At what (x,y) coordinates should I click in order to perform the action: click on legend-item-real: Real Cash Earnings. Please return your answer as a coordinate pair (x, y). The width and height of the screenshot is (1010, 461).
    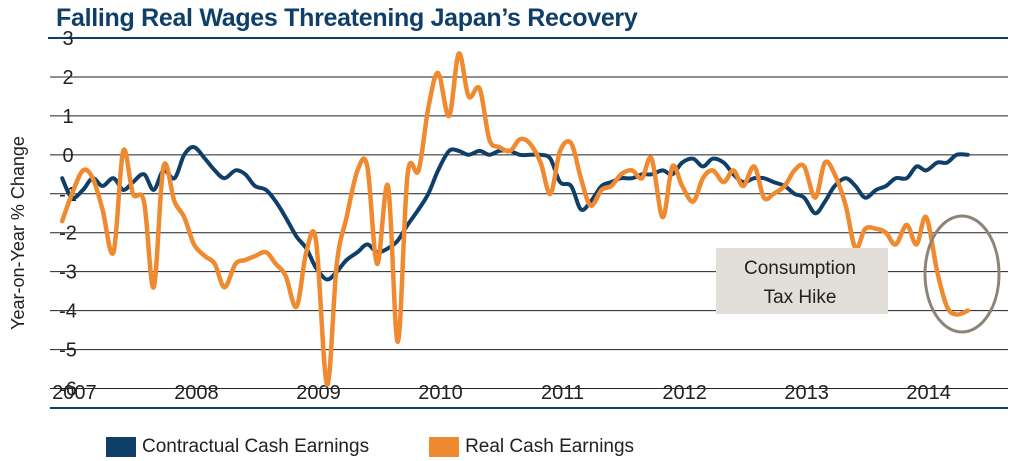
    Looking at the image, I should click on (531, 447).